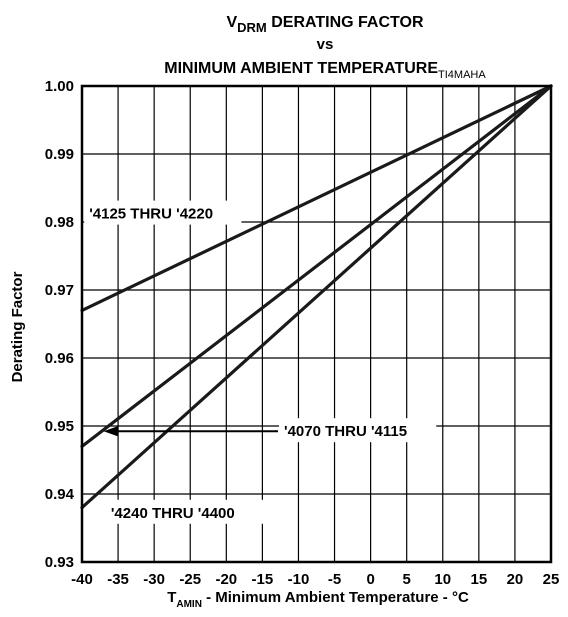 Image resolution: width=568 pixels, height=617 pixels. Describe the element at coordinates (370, 579) in the screenshot. I see `x-tick-label: 0` at that location.